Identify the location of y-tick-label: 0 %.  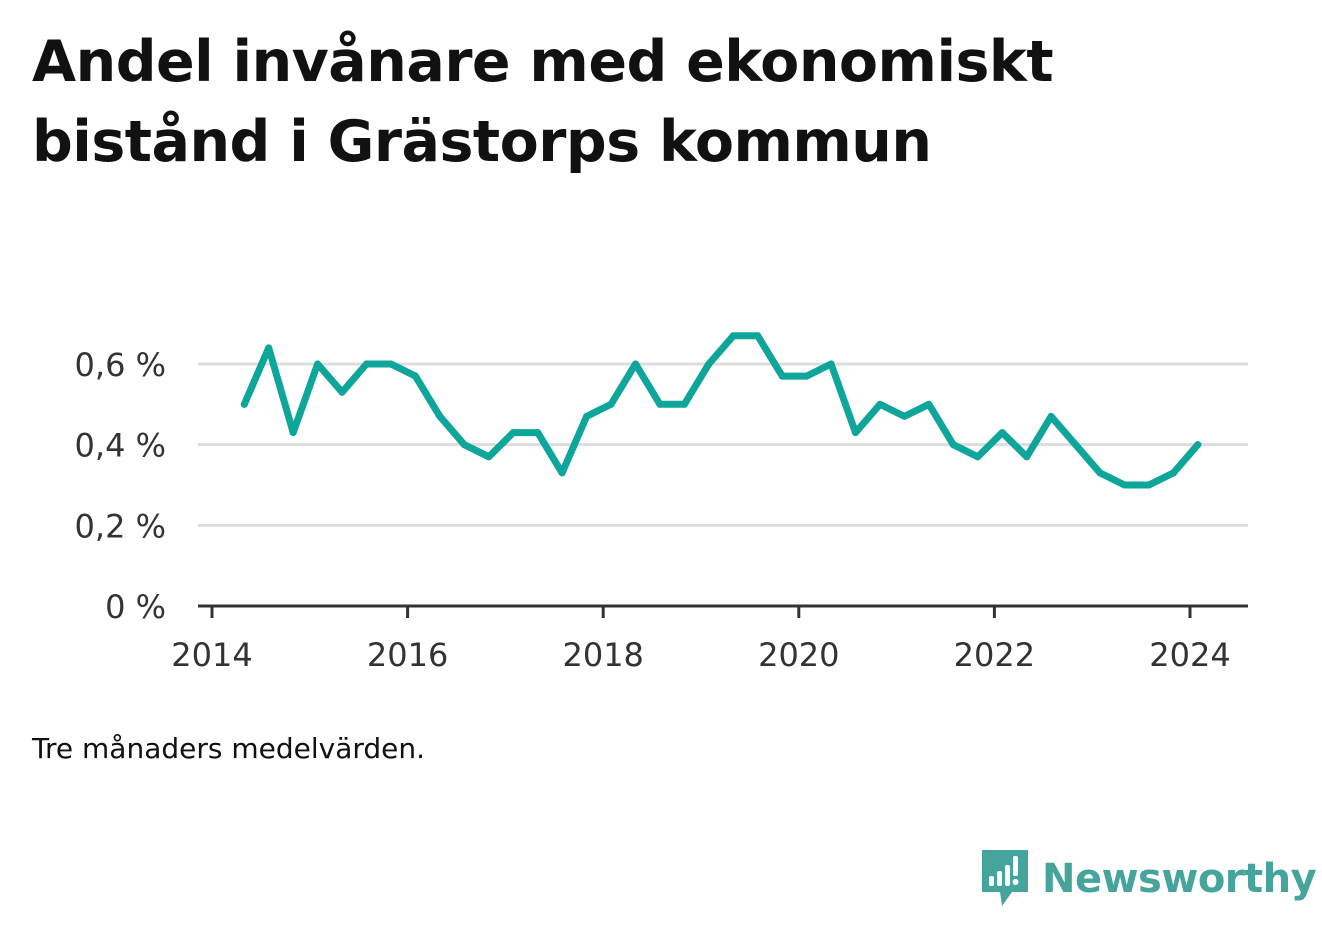
(135, 607).